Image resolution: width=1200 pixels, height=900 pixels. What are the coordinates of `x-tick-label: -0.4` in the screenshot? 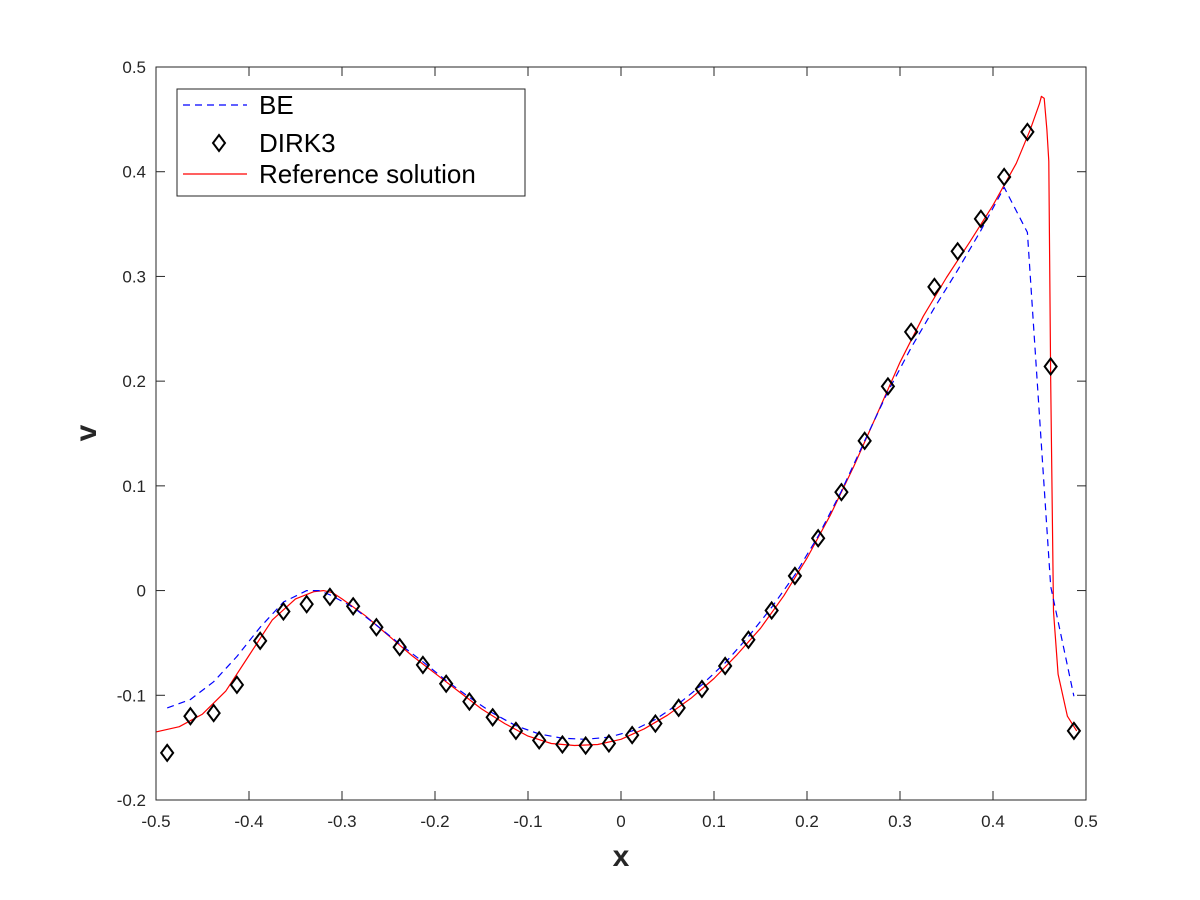 It's located at (248, 821).